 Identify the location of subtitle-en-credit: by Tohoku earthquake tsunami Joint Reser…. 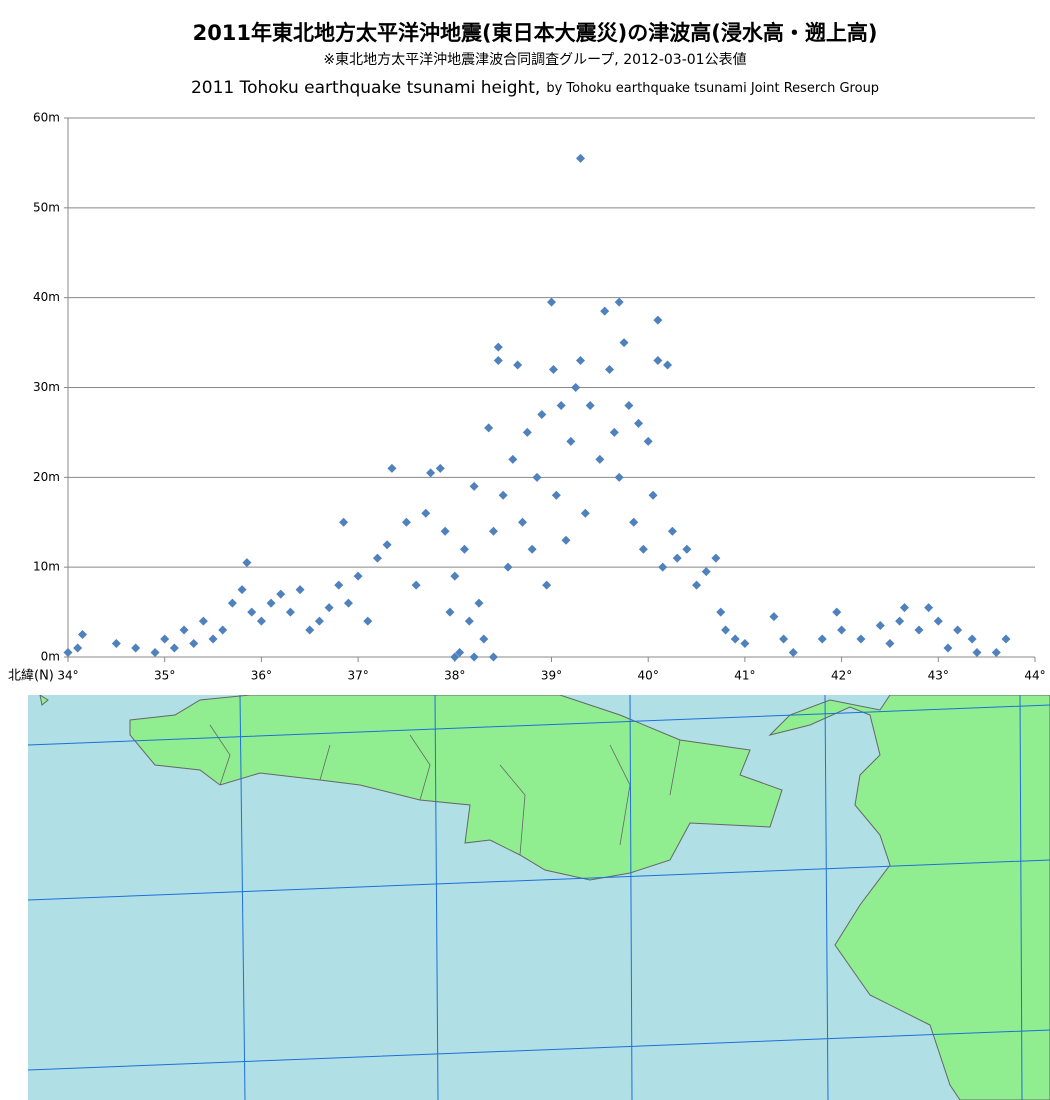
(712, 88).